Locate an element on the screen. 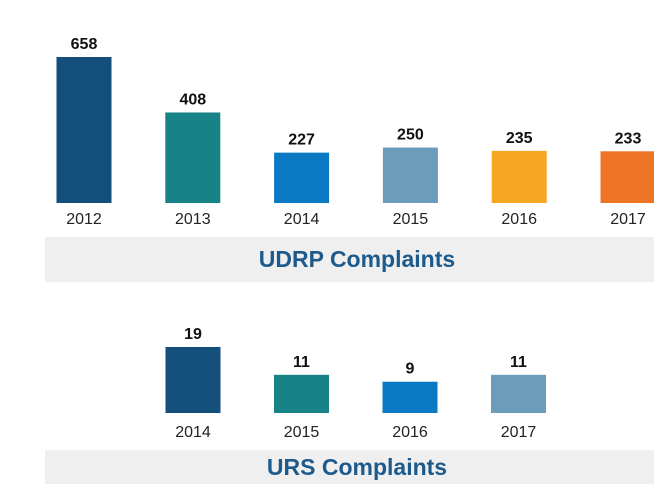 The height and width of the screenshot is (484, 654). category-label: 2012 is located at coordinates (84, 219).